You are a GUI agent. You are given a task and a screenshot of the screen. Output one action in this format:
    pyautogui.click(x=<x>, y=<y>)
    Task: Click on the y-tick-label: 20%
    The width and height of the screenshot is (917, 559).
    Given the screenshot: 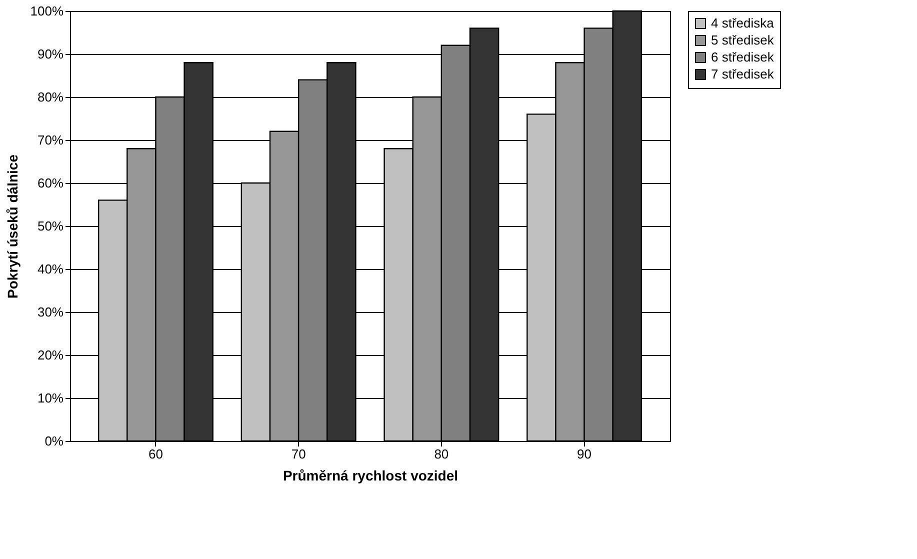 What is the action you would take?
    pyautogui.click(x=50, y=355)
    